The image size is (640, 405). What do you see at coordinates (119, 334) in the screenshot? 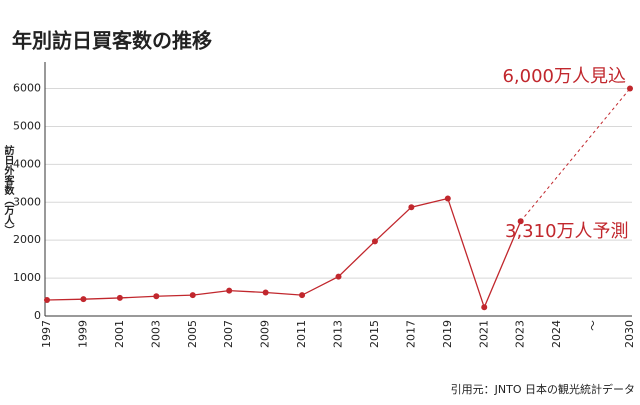
I see `x-tick-label: 2001` at bounding box center [119, 334].